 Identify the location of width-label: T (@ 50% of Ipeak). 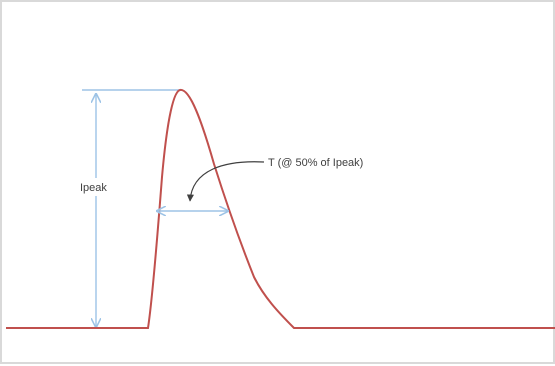
(315, 163).